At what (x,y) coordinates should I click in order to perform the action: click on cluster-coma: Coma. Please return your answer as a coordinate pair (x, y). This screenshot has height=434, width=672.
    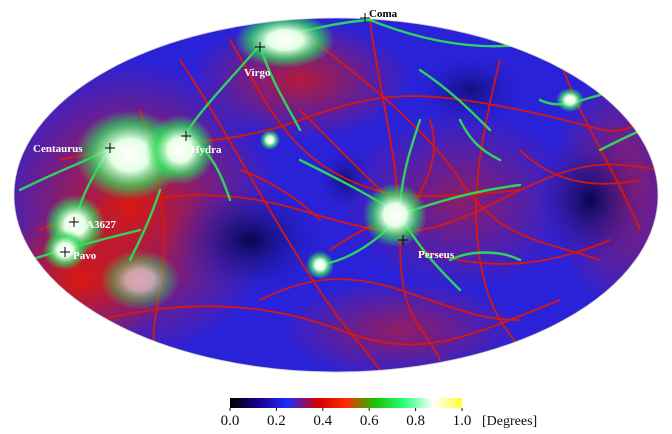
    Looking at the image, I should click on (379, 15).